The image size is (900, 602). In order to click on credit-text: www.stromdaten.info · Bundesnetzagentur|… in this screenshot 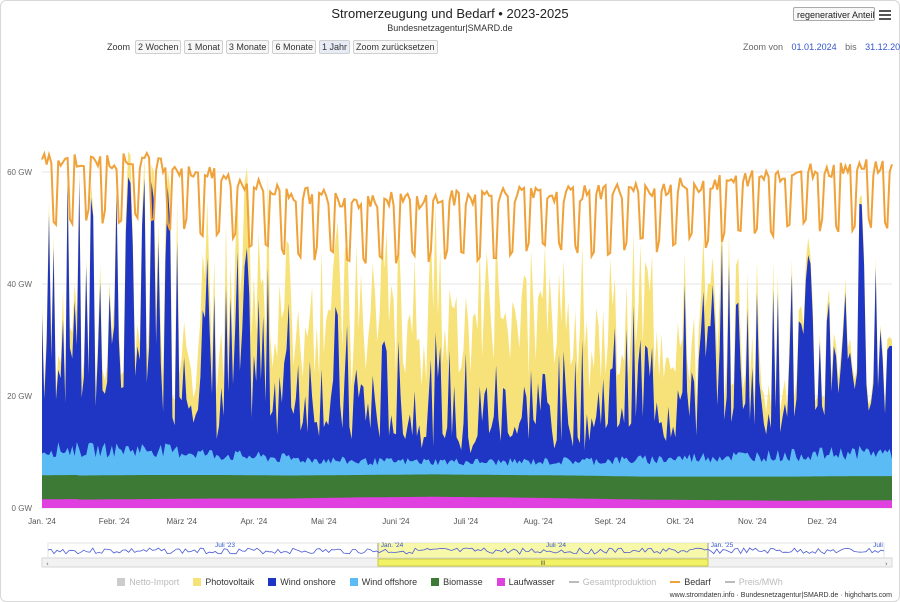, I will do `click(780, 595)`.